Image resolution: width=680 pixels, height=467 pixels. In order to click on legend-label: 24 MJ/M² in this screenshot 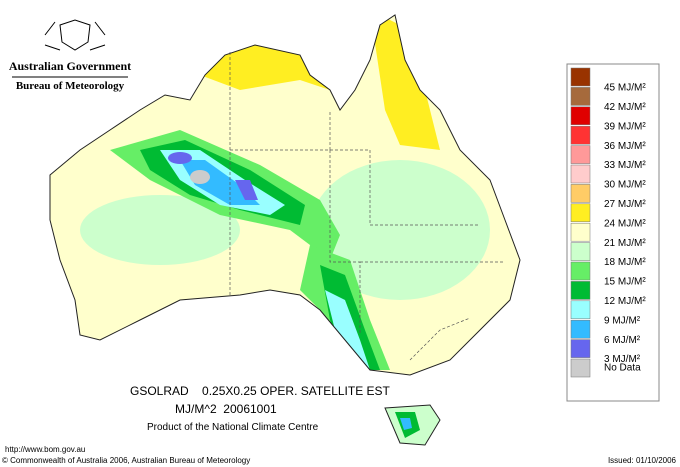, I will do `click(625, 223)`.